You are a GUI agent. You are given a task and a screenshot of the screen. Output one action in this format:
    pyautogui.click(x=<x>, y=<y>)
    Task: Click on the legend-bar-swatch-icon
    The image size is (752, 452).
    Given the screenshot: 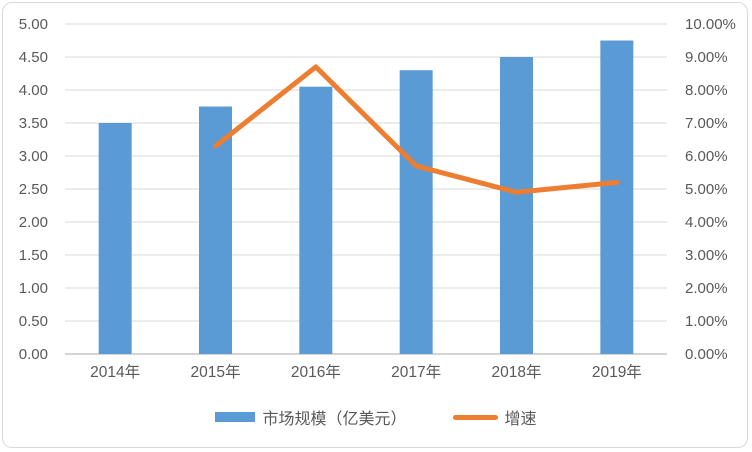 What is the action you would take?
    pyautogui.click(x=235, y=417)
    